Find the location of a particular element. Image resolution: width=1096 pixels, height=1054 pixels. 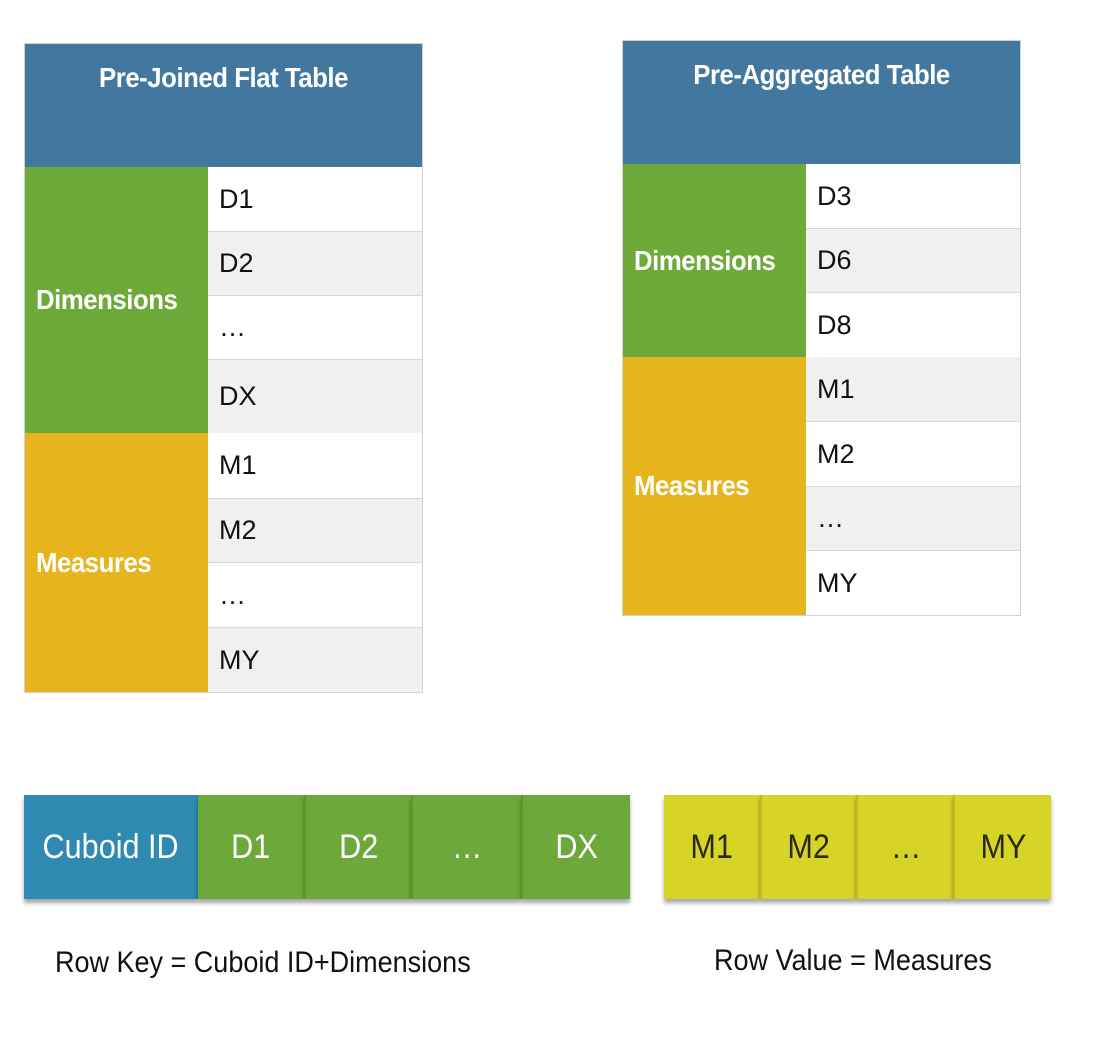

block-label: D2 is located at coordinates (358, 846).